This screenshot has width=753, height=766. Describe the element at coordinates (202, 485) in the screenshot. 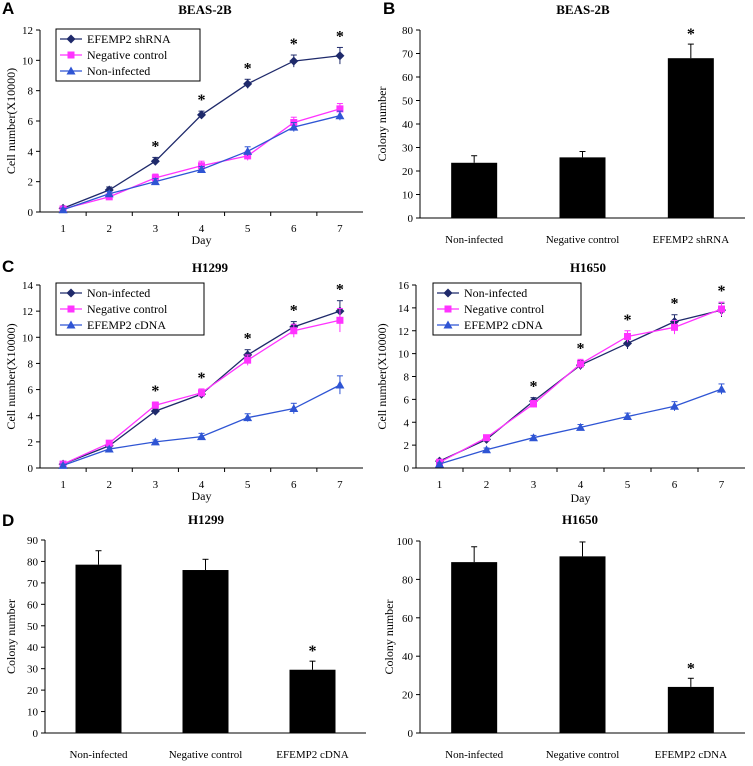

I see `x-tick-label: 4` at that location.